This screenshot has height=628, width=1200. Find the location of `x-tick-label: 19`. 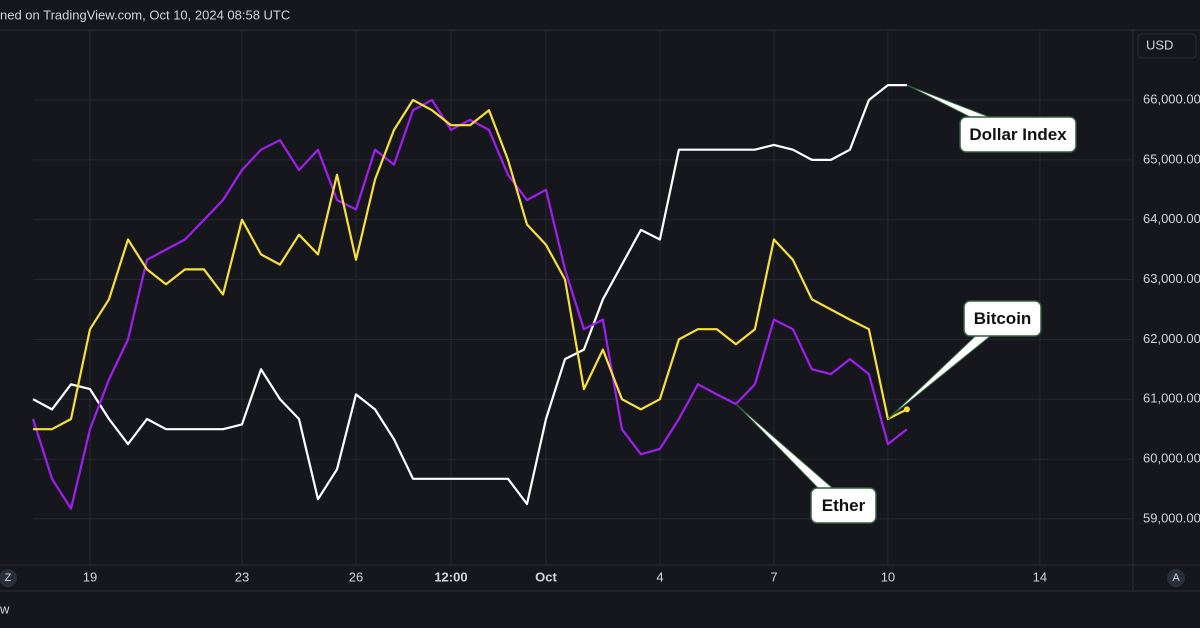

x-tick-label: 19 is located at coordinates (90, 576).